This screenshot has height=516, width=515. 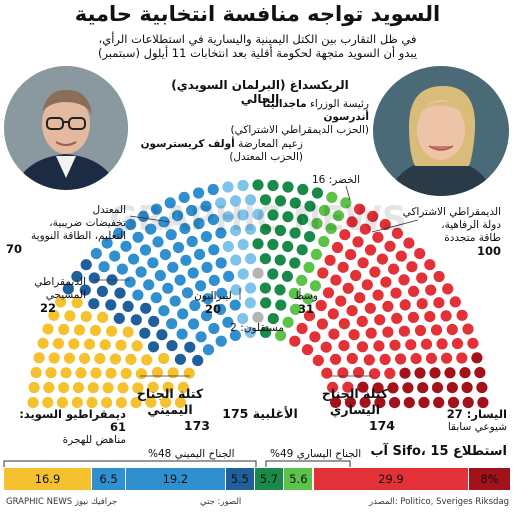 I want to click on majority-text: الأغلبية, so click(x=275, y=413).